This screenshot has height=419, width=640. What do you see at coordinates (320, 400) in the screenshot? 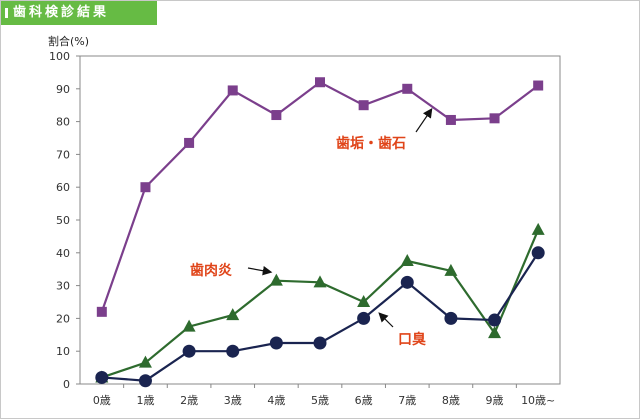
I see `x-tick-label: 5歳` at bounding box center [320, 400].